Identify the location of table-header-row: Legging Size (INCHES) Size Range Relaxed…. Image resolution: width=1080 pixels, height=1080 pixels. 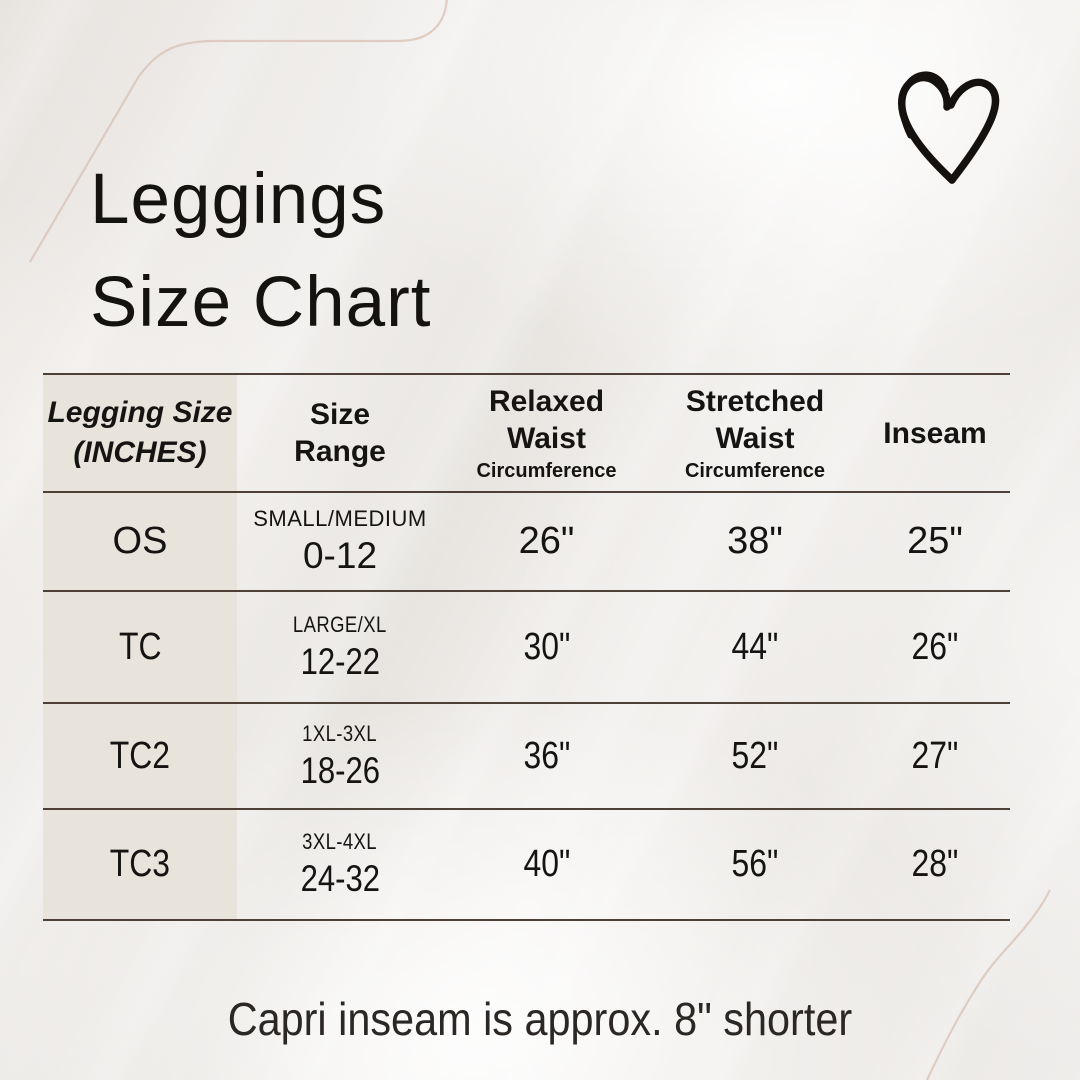
(526, 434).